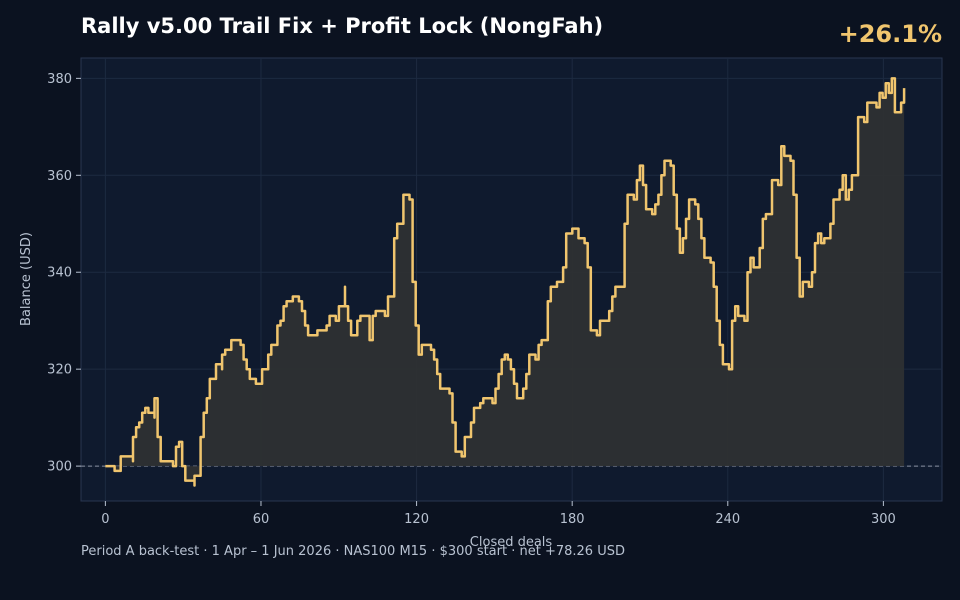 The image size is (960, 600). I want to click on y-tick-label: 380, so click(59, 79).